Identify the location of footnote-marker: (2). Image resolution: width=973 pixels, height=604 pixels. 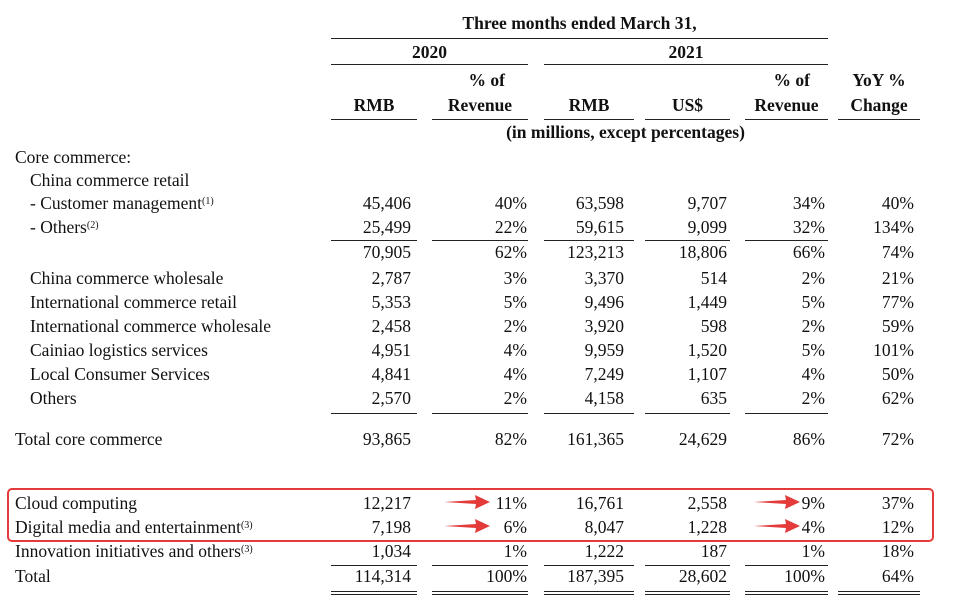
(92, 225).